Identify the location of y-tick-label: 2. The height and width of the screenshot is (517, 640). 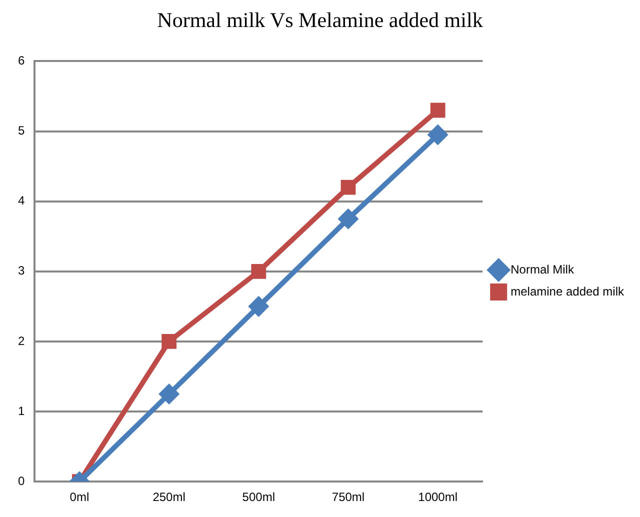
(21, 341).